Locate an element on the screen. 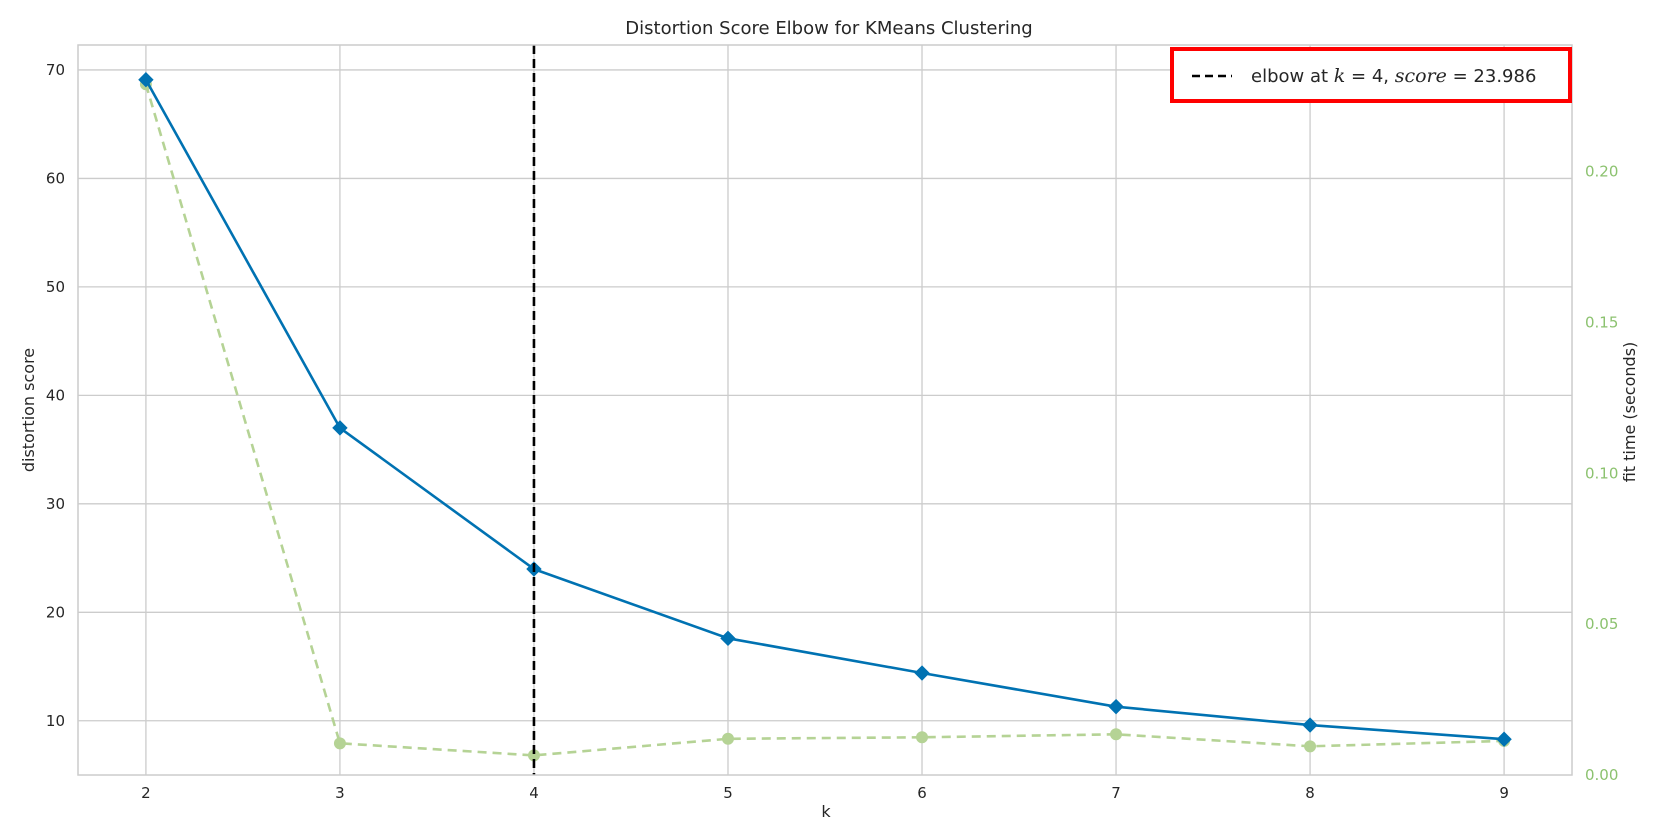 This screenshot has width=1654, height=823. legend-prefix: elbow at is located at coordinates (1292, 76).